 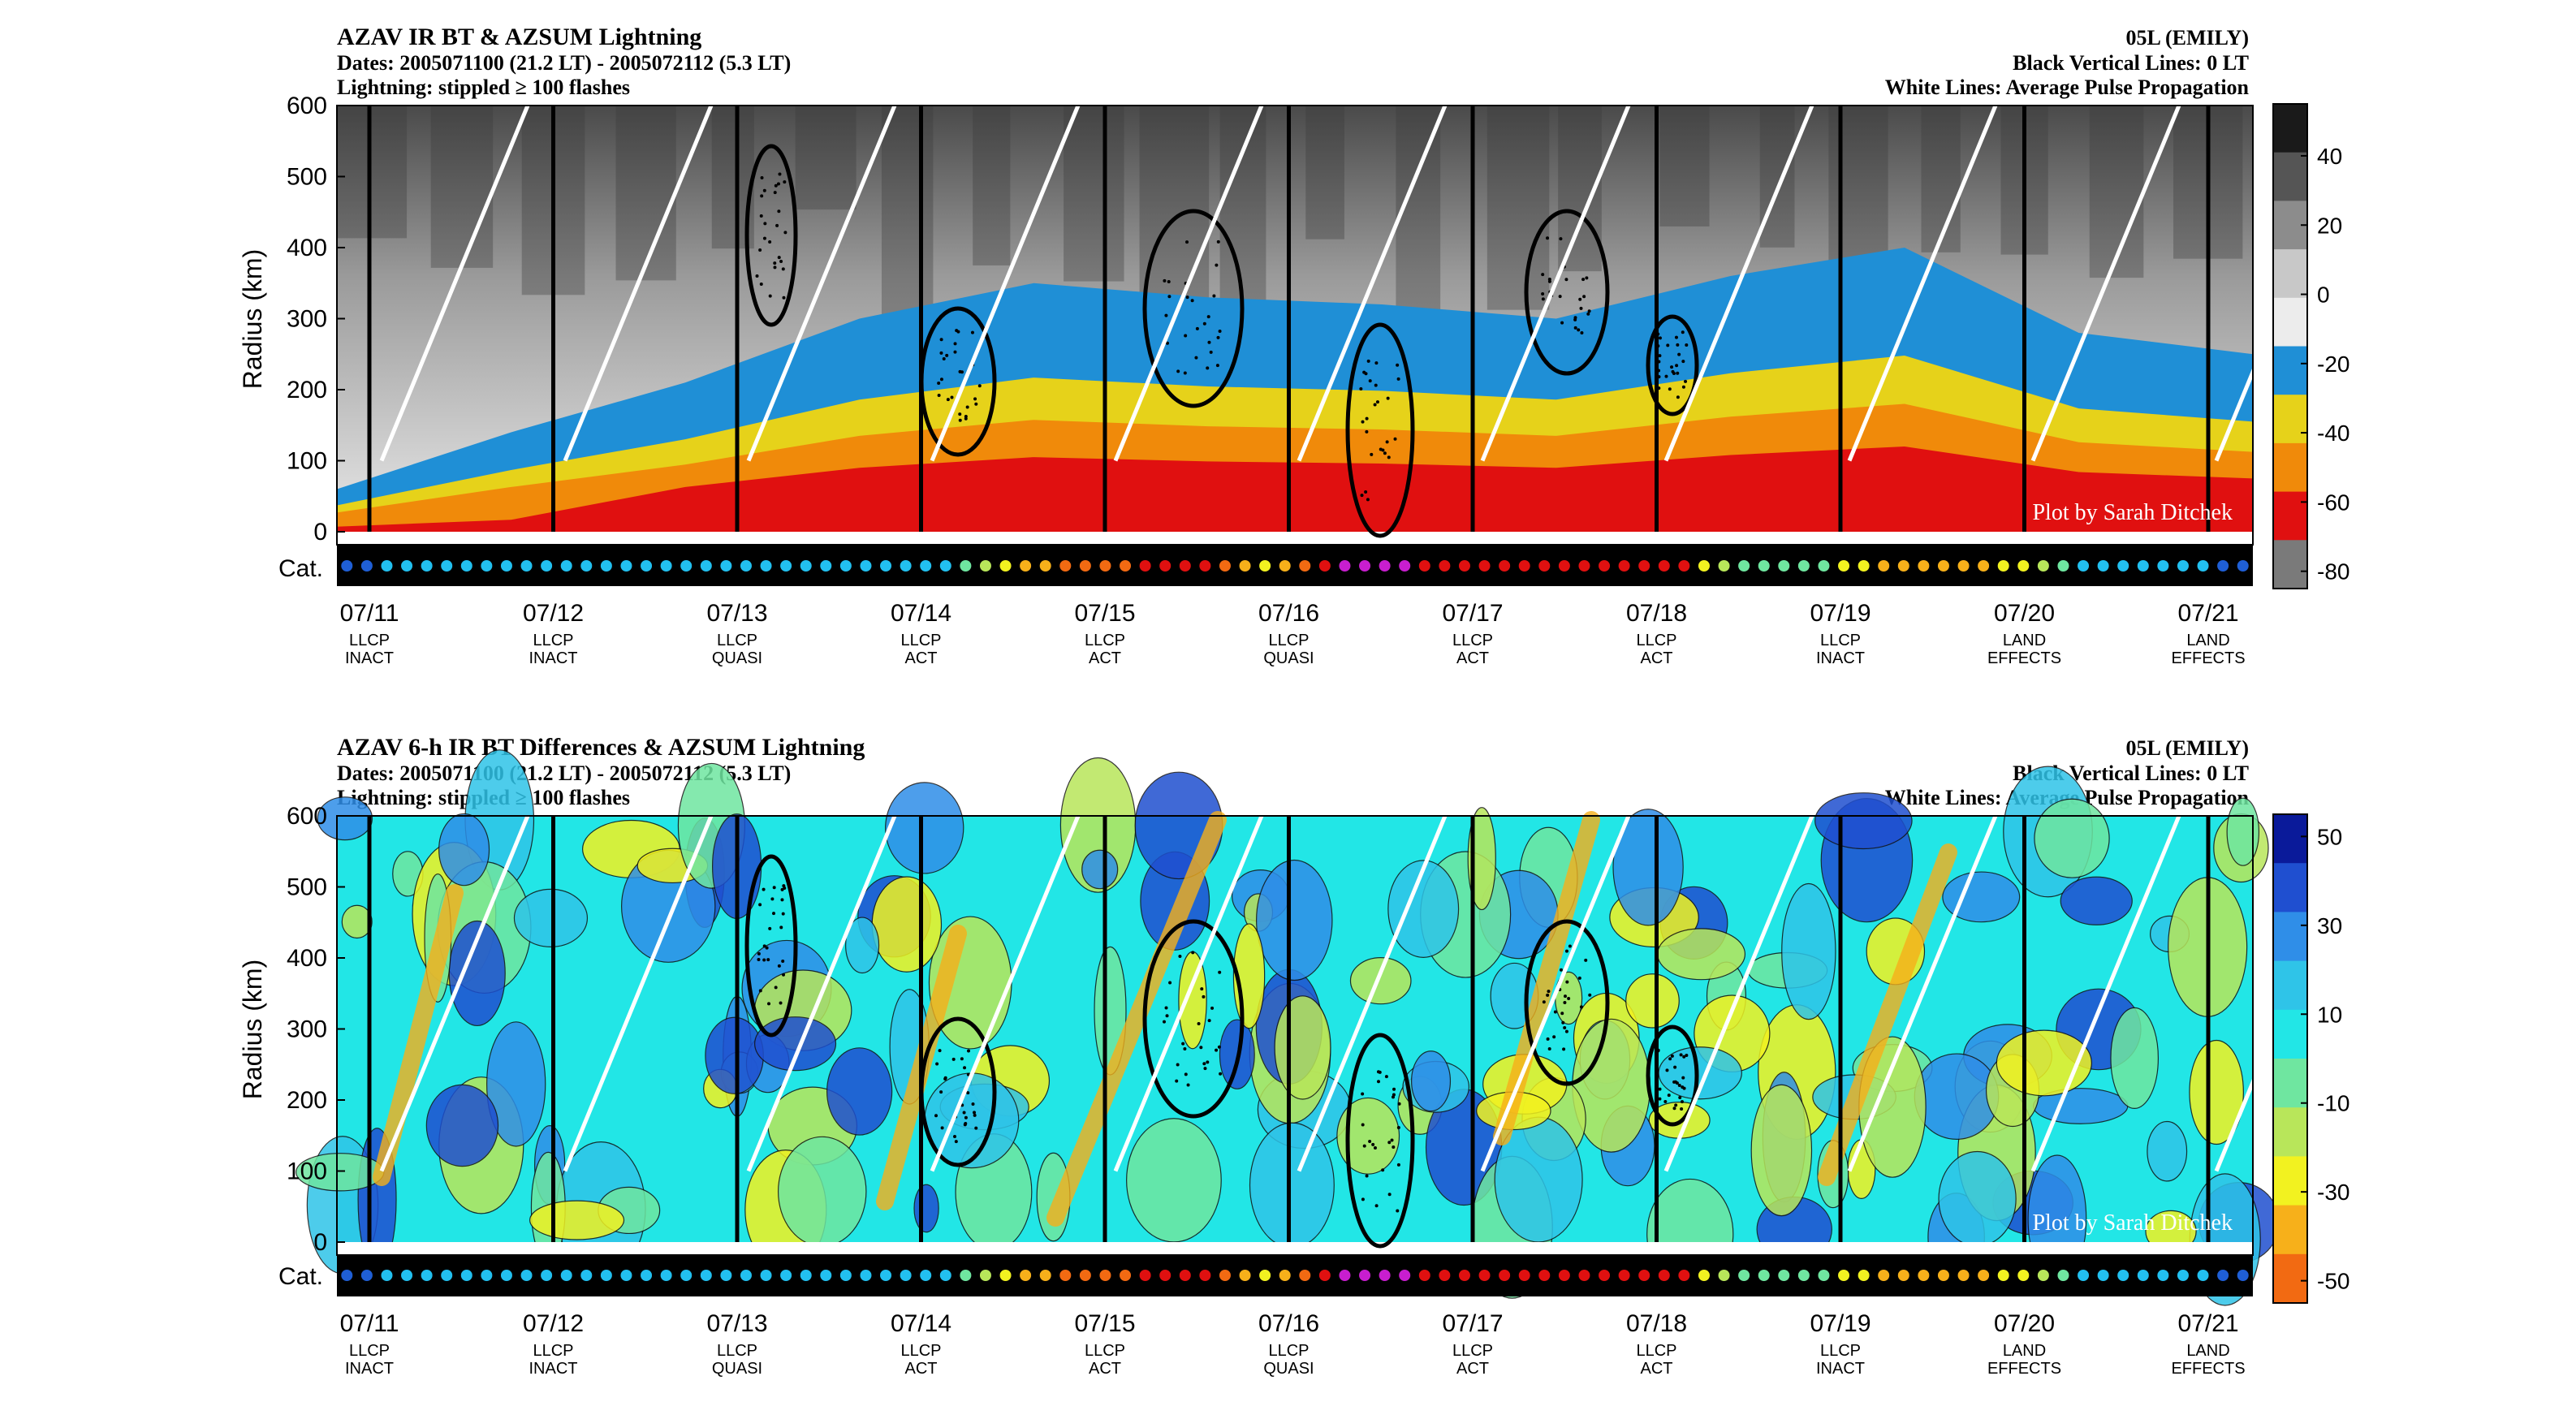 I want to click on panel2-ytick-label: 500, so click(x=307, y=888).